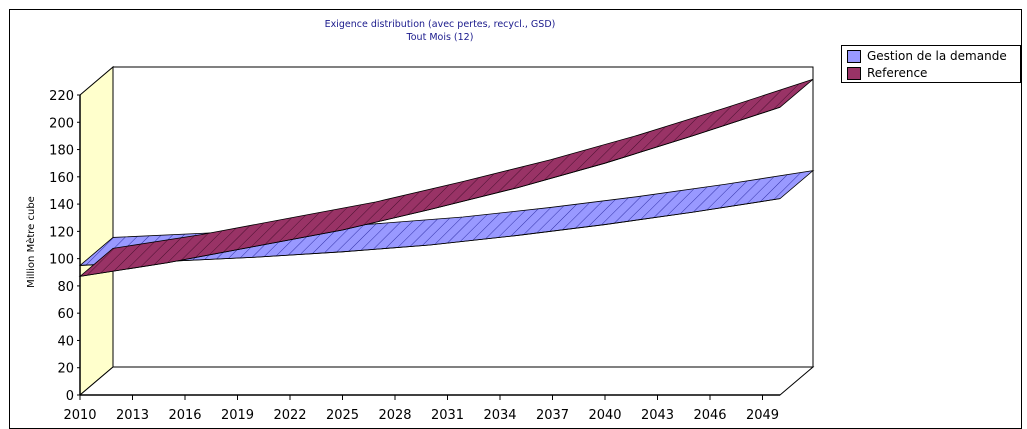 The height and width of the screenshot is (429, 1027). Describe the element at coordinates (61, 205) in the screenshot. I see `y-tick-label: 140` at that location.